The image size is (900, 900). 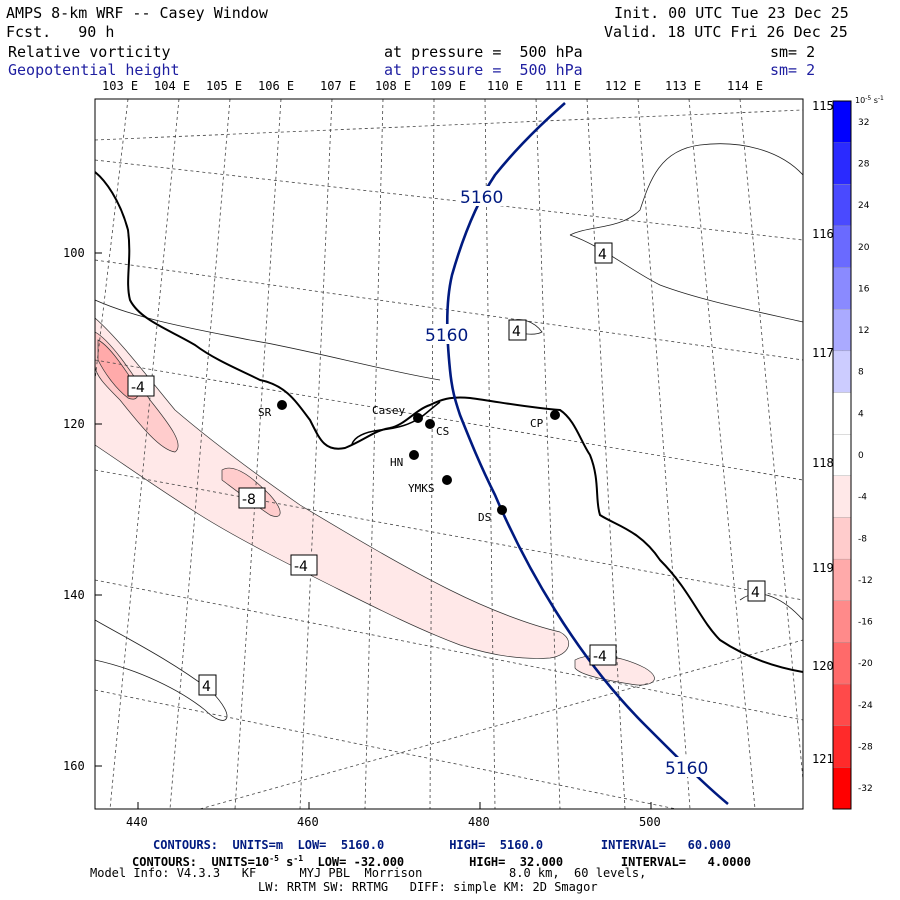 I want to click on station-marker-cp, so click(x=555, y=415).